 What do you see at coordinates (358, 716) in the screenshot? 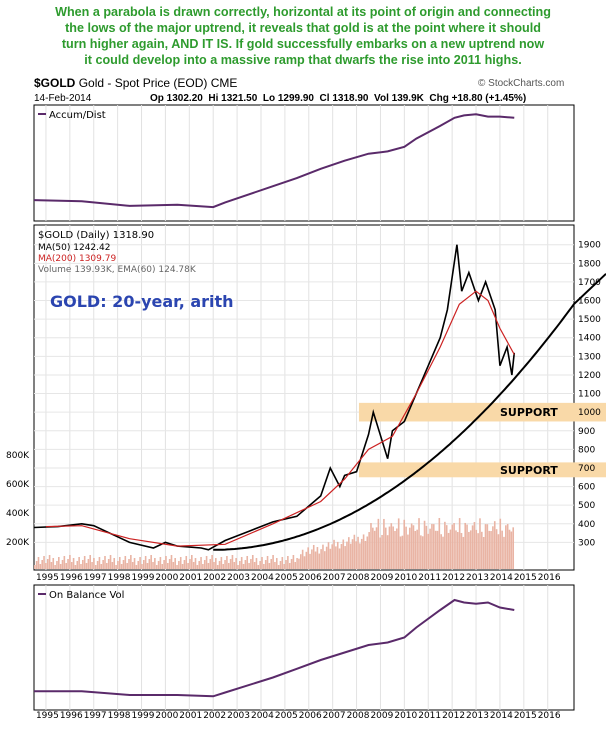
I see `x-tick-label: 2008` at bounding box center [358, 716].